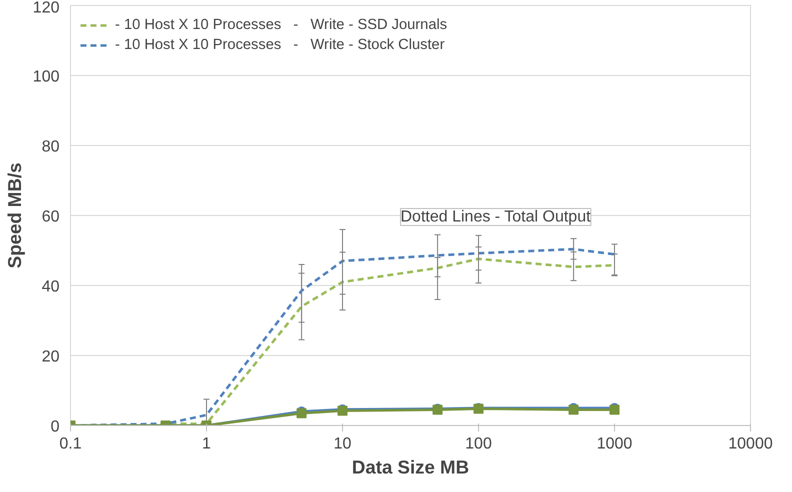 The height and width of the screenshot is (492, 792). I want to click on legend-label: - 10 Host X 10 Processes - Write - SSD Journals, so click(281, 25).